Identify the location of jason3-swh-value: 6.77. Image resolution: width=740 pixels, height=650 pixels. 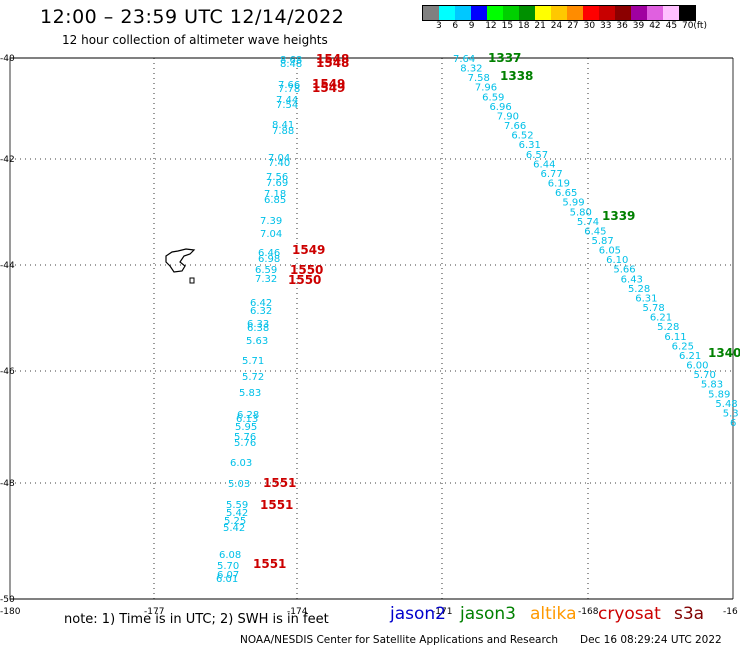
(551, 174).